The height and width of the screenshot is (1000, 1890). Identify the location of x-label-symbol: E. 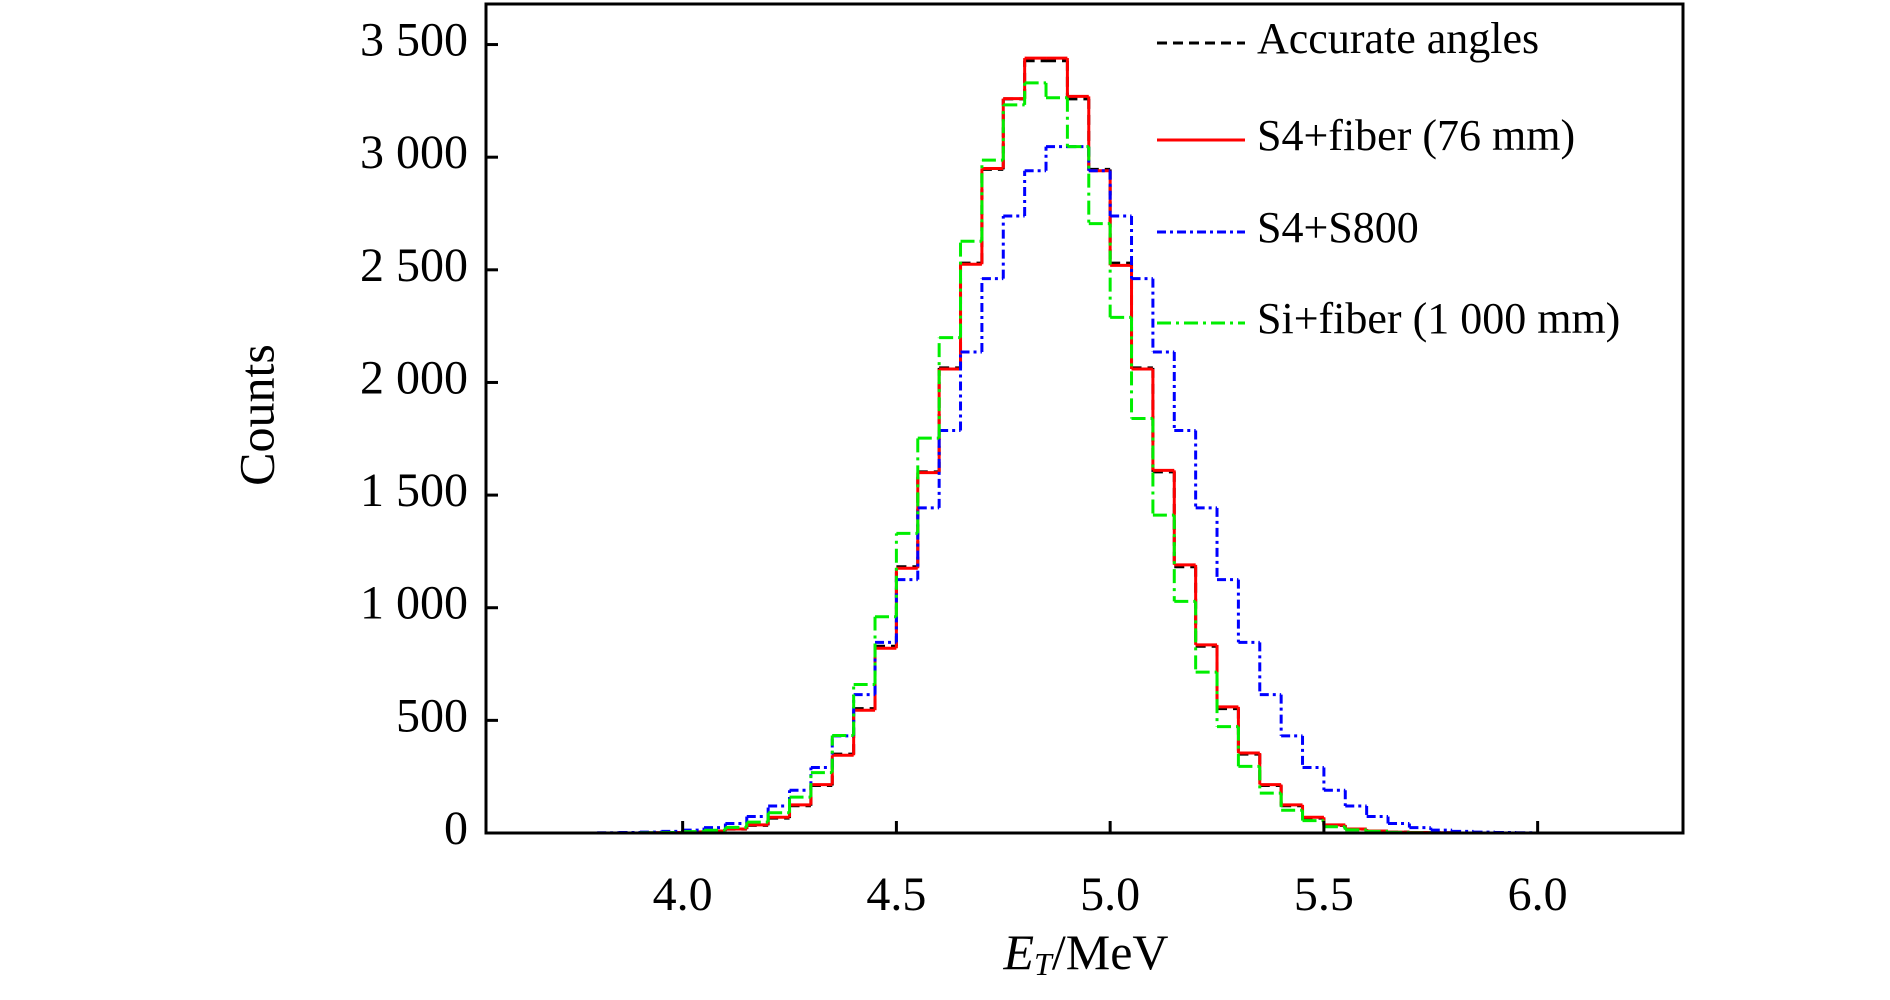
(1019, 952).